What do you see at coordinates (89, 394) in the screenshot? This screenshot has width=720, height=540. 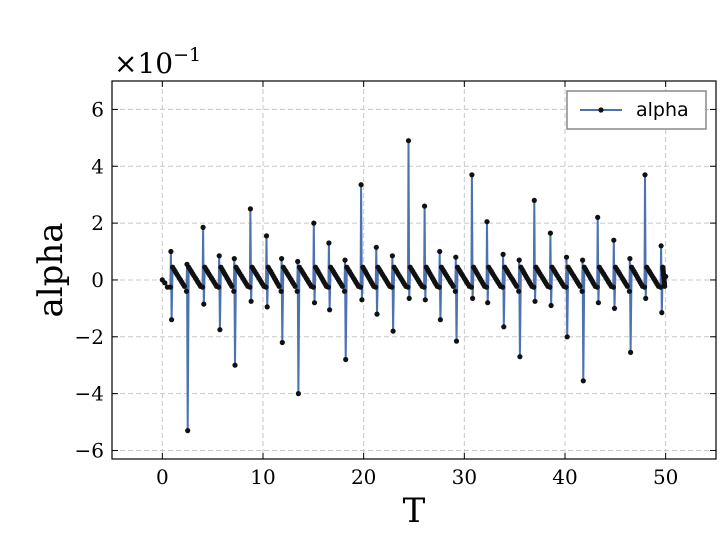 I see `y-tick-label: −4` at bounding box center [89, 394].